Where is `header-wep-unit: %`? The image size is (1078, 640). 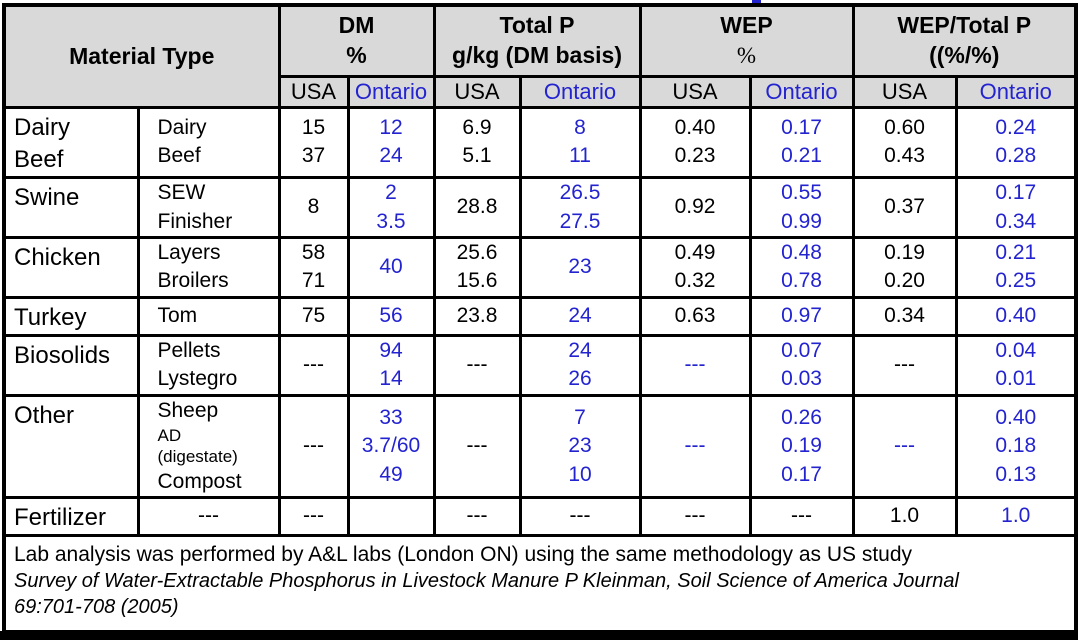
header-wep-unit: % is located at coordinates (746, 55).